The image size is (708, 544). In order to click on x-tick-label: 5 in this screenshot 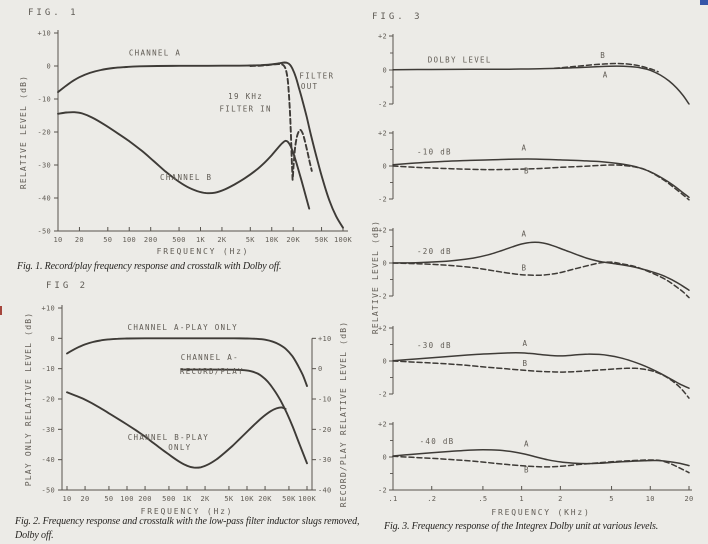, I will do `click(611, 499)`.